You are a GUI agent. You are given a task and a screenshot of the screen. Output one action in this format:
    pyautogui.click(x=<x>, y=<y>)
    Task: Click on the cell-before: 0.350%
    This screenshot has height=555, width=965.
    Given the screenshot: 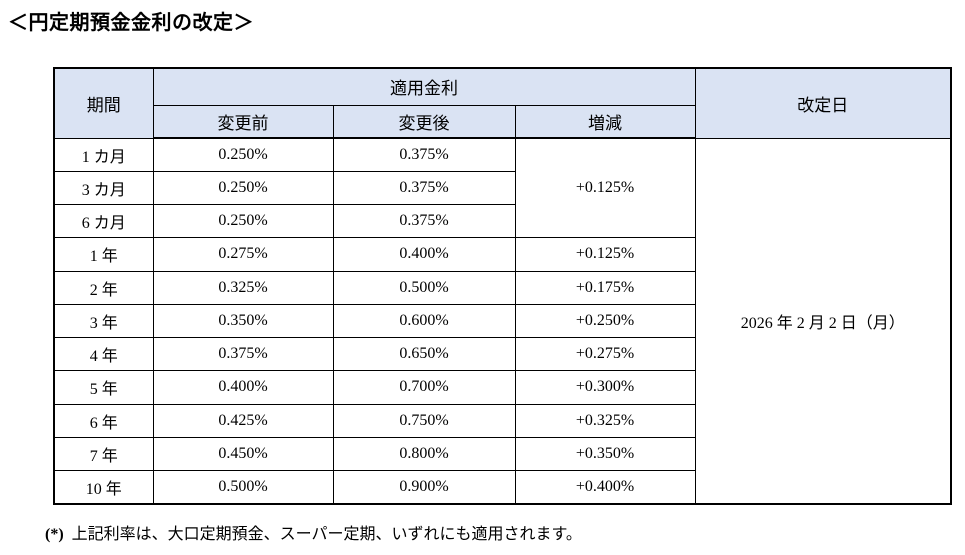 What is the action you would take?
    pyautogui.click(x=243, y=321)
    